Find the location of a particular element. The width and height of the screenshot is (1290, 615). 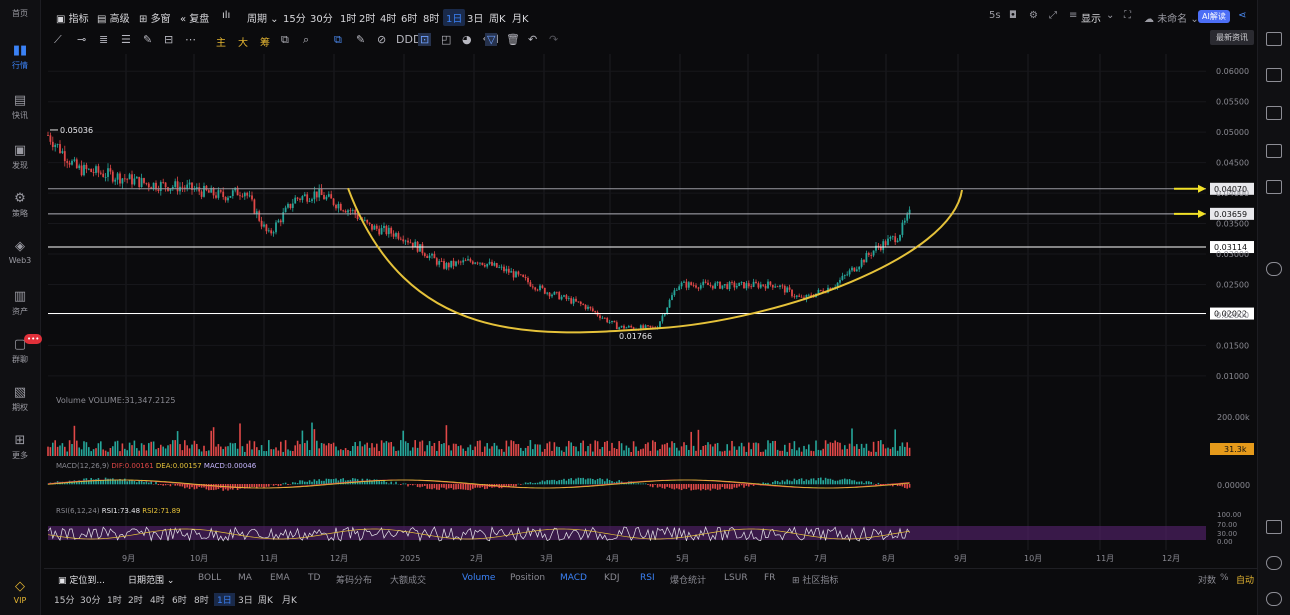

sidebar-item-news: ▤ 快讯 is located at coordinates (20, 107).